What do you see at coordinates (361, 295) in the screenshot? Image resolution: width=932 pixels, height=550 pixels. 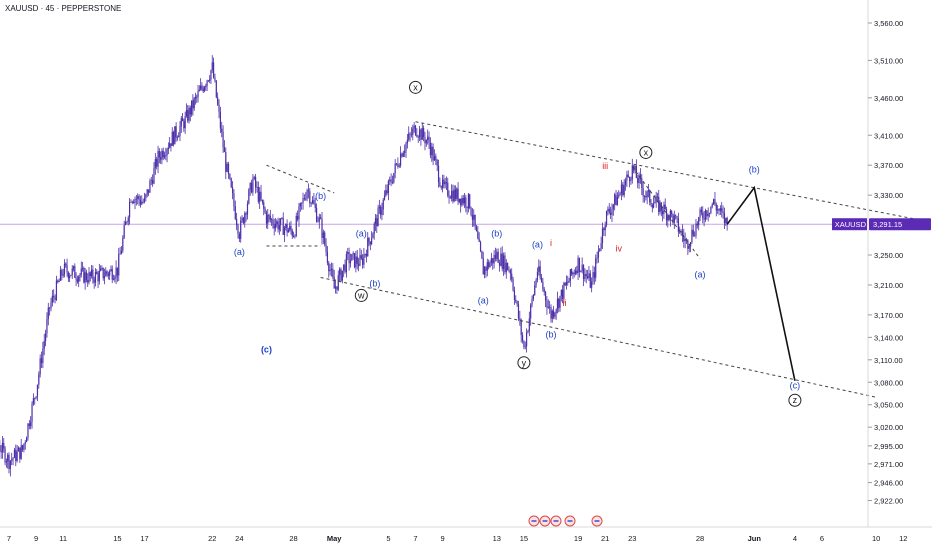 I see `wave-label: w` at bounding box center [361, 295].